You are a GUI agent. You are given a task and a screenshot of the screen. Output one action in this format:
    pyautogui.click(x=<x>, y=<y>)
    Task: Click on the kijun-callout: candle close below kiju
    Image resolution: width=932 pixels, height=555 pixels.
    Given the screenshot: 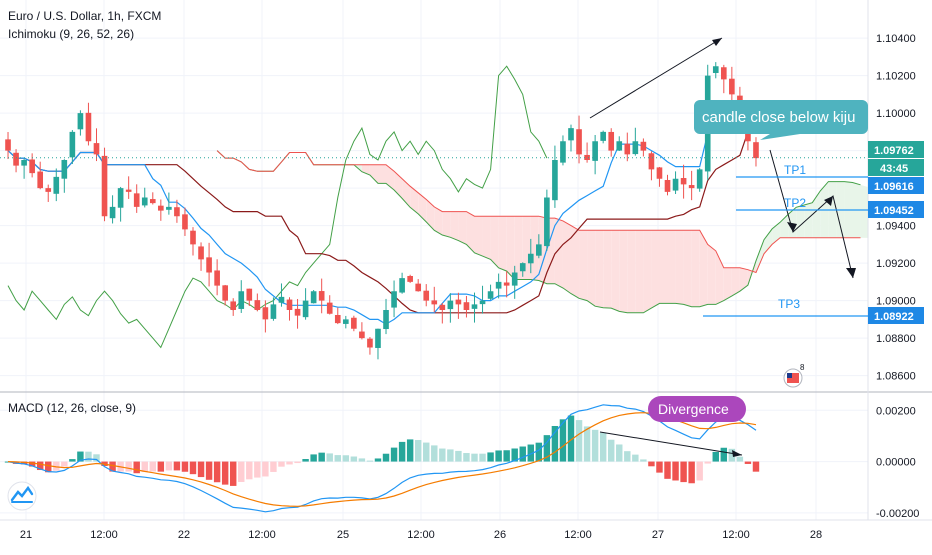 What is the action you would take?
    pyautogui.click(x=781, y=120)
    